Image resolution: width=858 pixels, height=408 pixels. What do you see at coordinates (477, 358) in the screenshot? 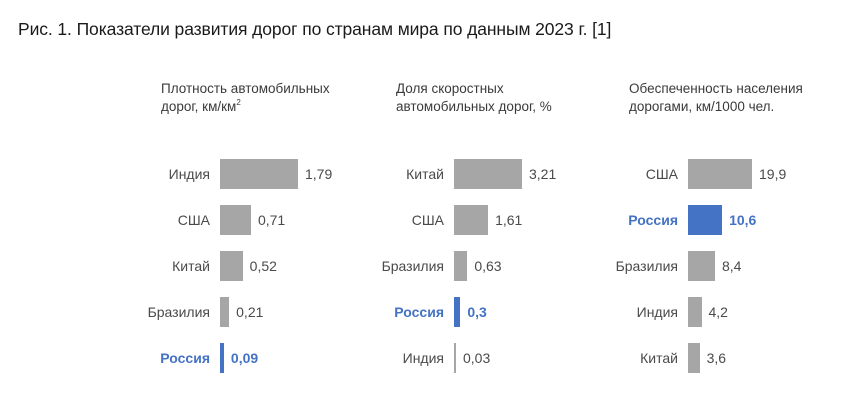
I see `value-label: 0,03` at bounding box center [477, 358].